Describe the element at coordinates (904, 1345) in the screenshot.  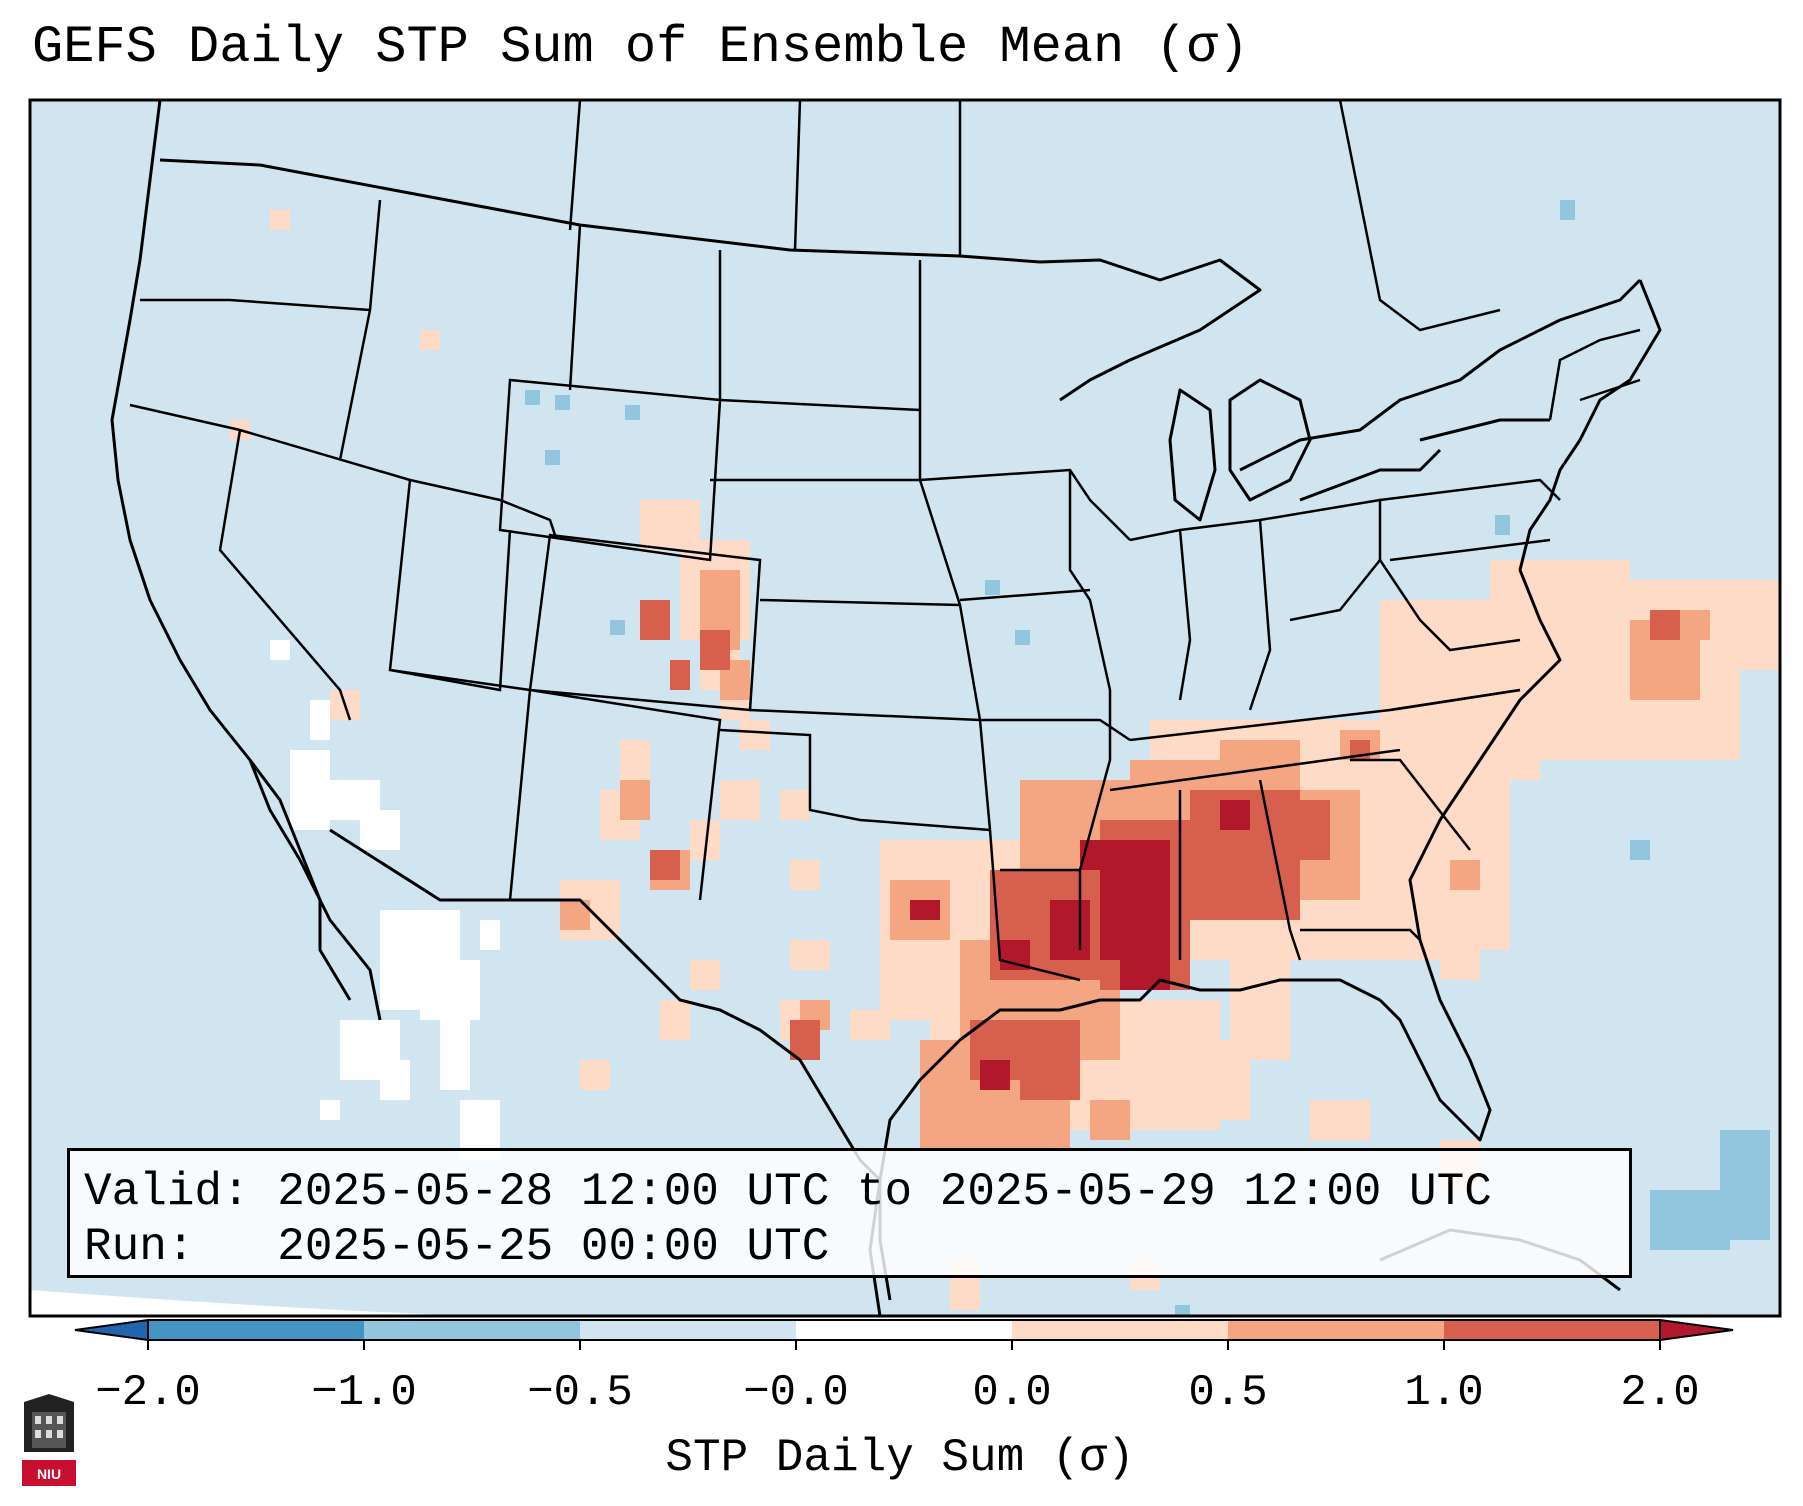
I see `colorbar-tick-marks` at that location.